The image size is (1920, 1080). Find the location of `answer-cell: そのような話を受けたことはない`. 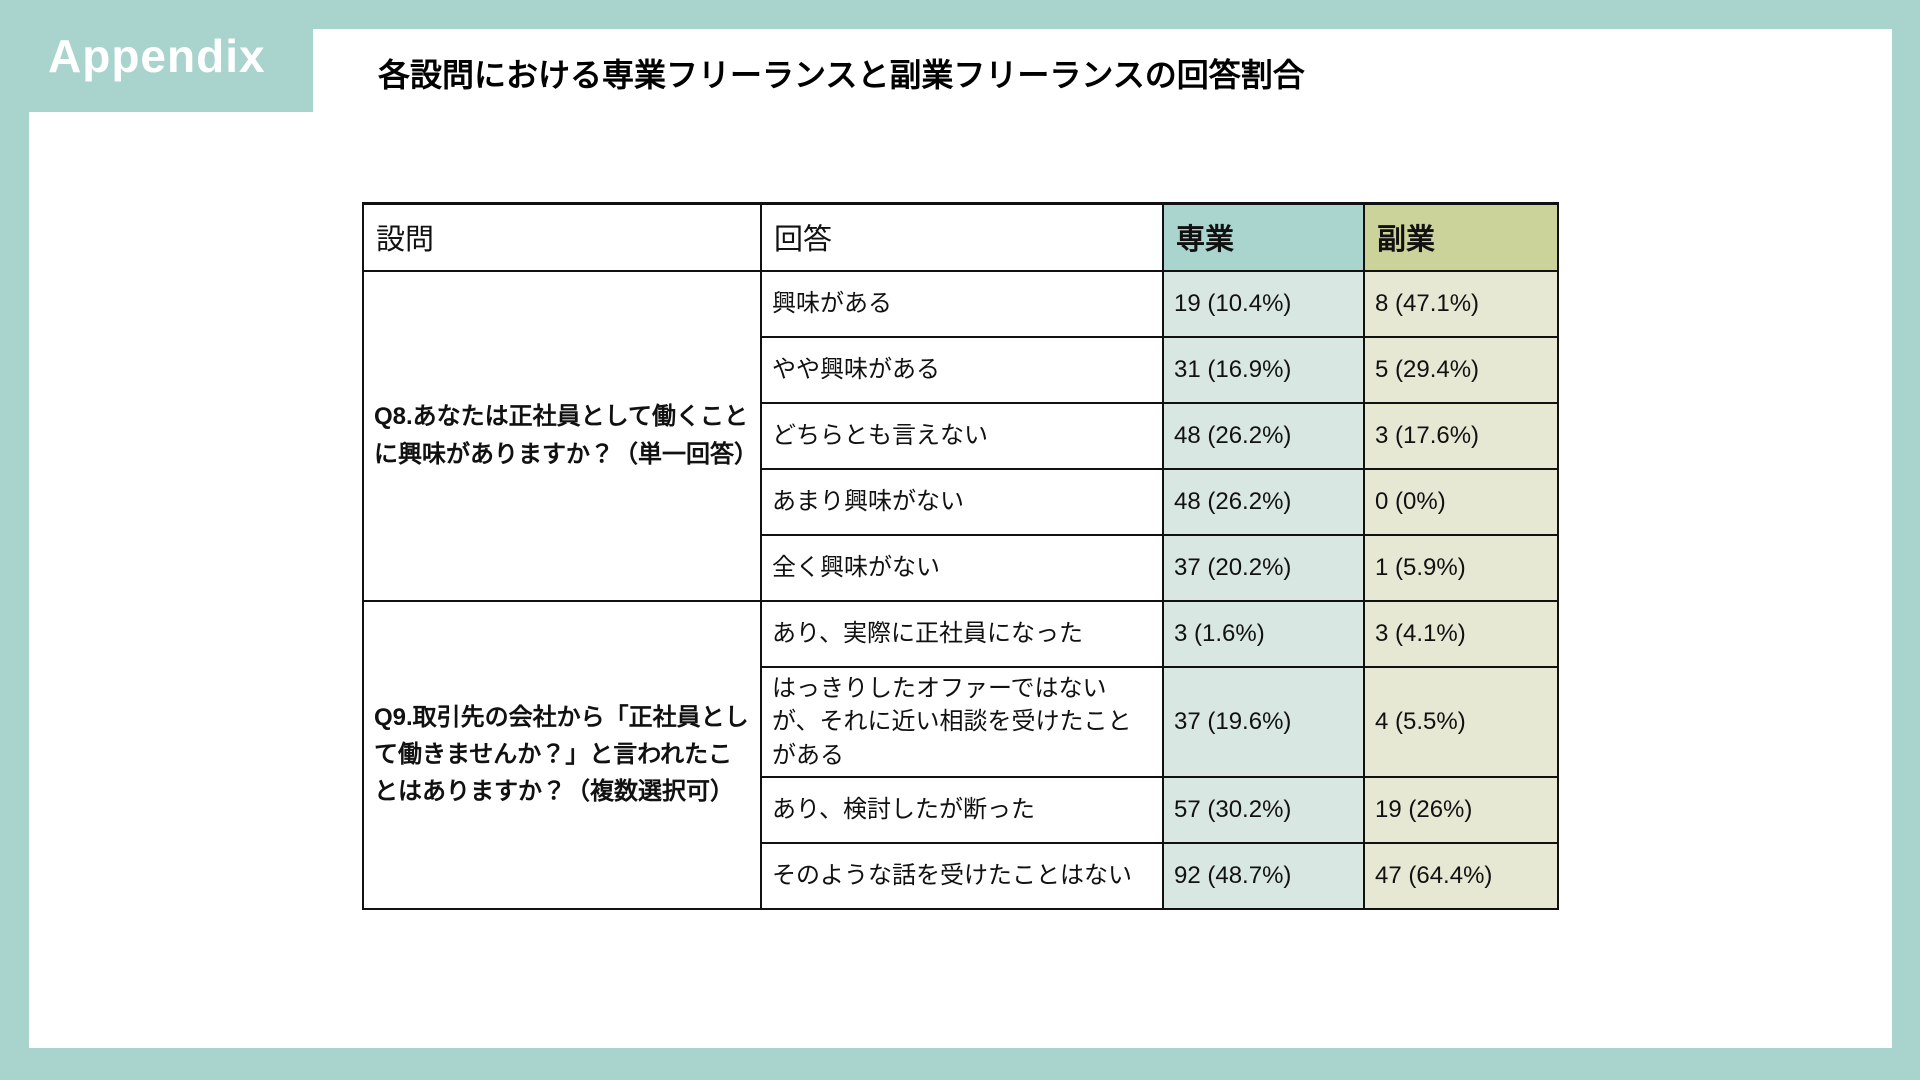

answer-cell: そのような話を受けたことはない is located at coordinates (962, 876).